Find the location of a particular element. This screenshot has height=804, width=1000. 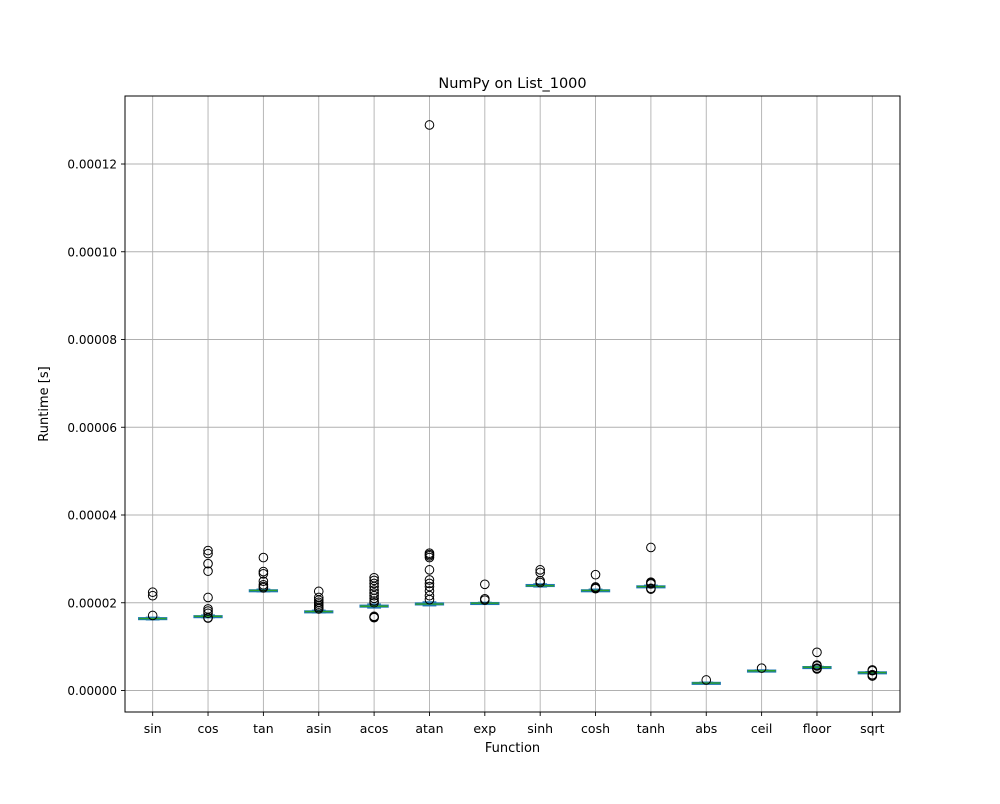

y-tick-label: 0.00006 is located at coordinates (92, 428).